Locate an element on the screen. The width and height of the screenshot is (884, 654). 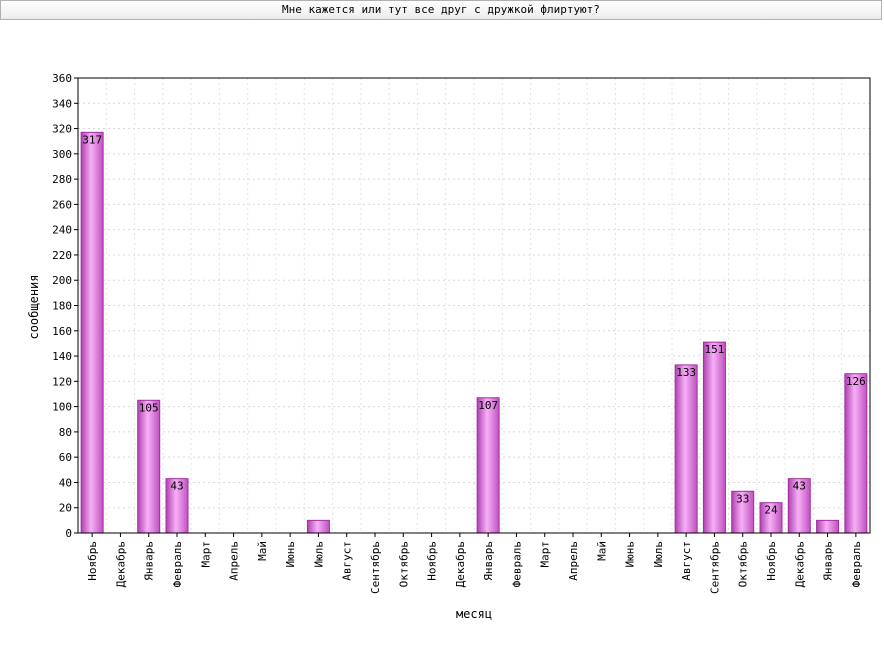
y-tick-label: 80 is located at coordinates (65, 432).